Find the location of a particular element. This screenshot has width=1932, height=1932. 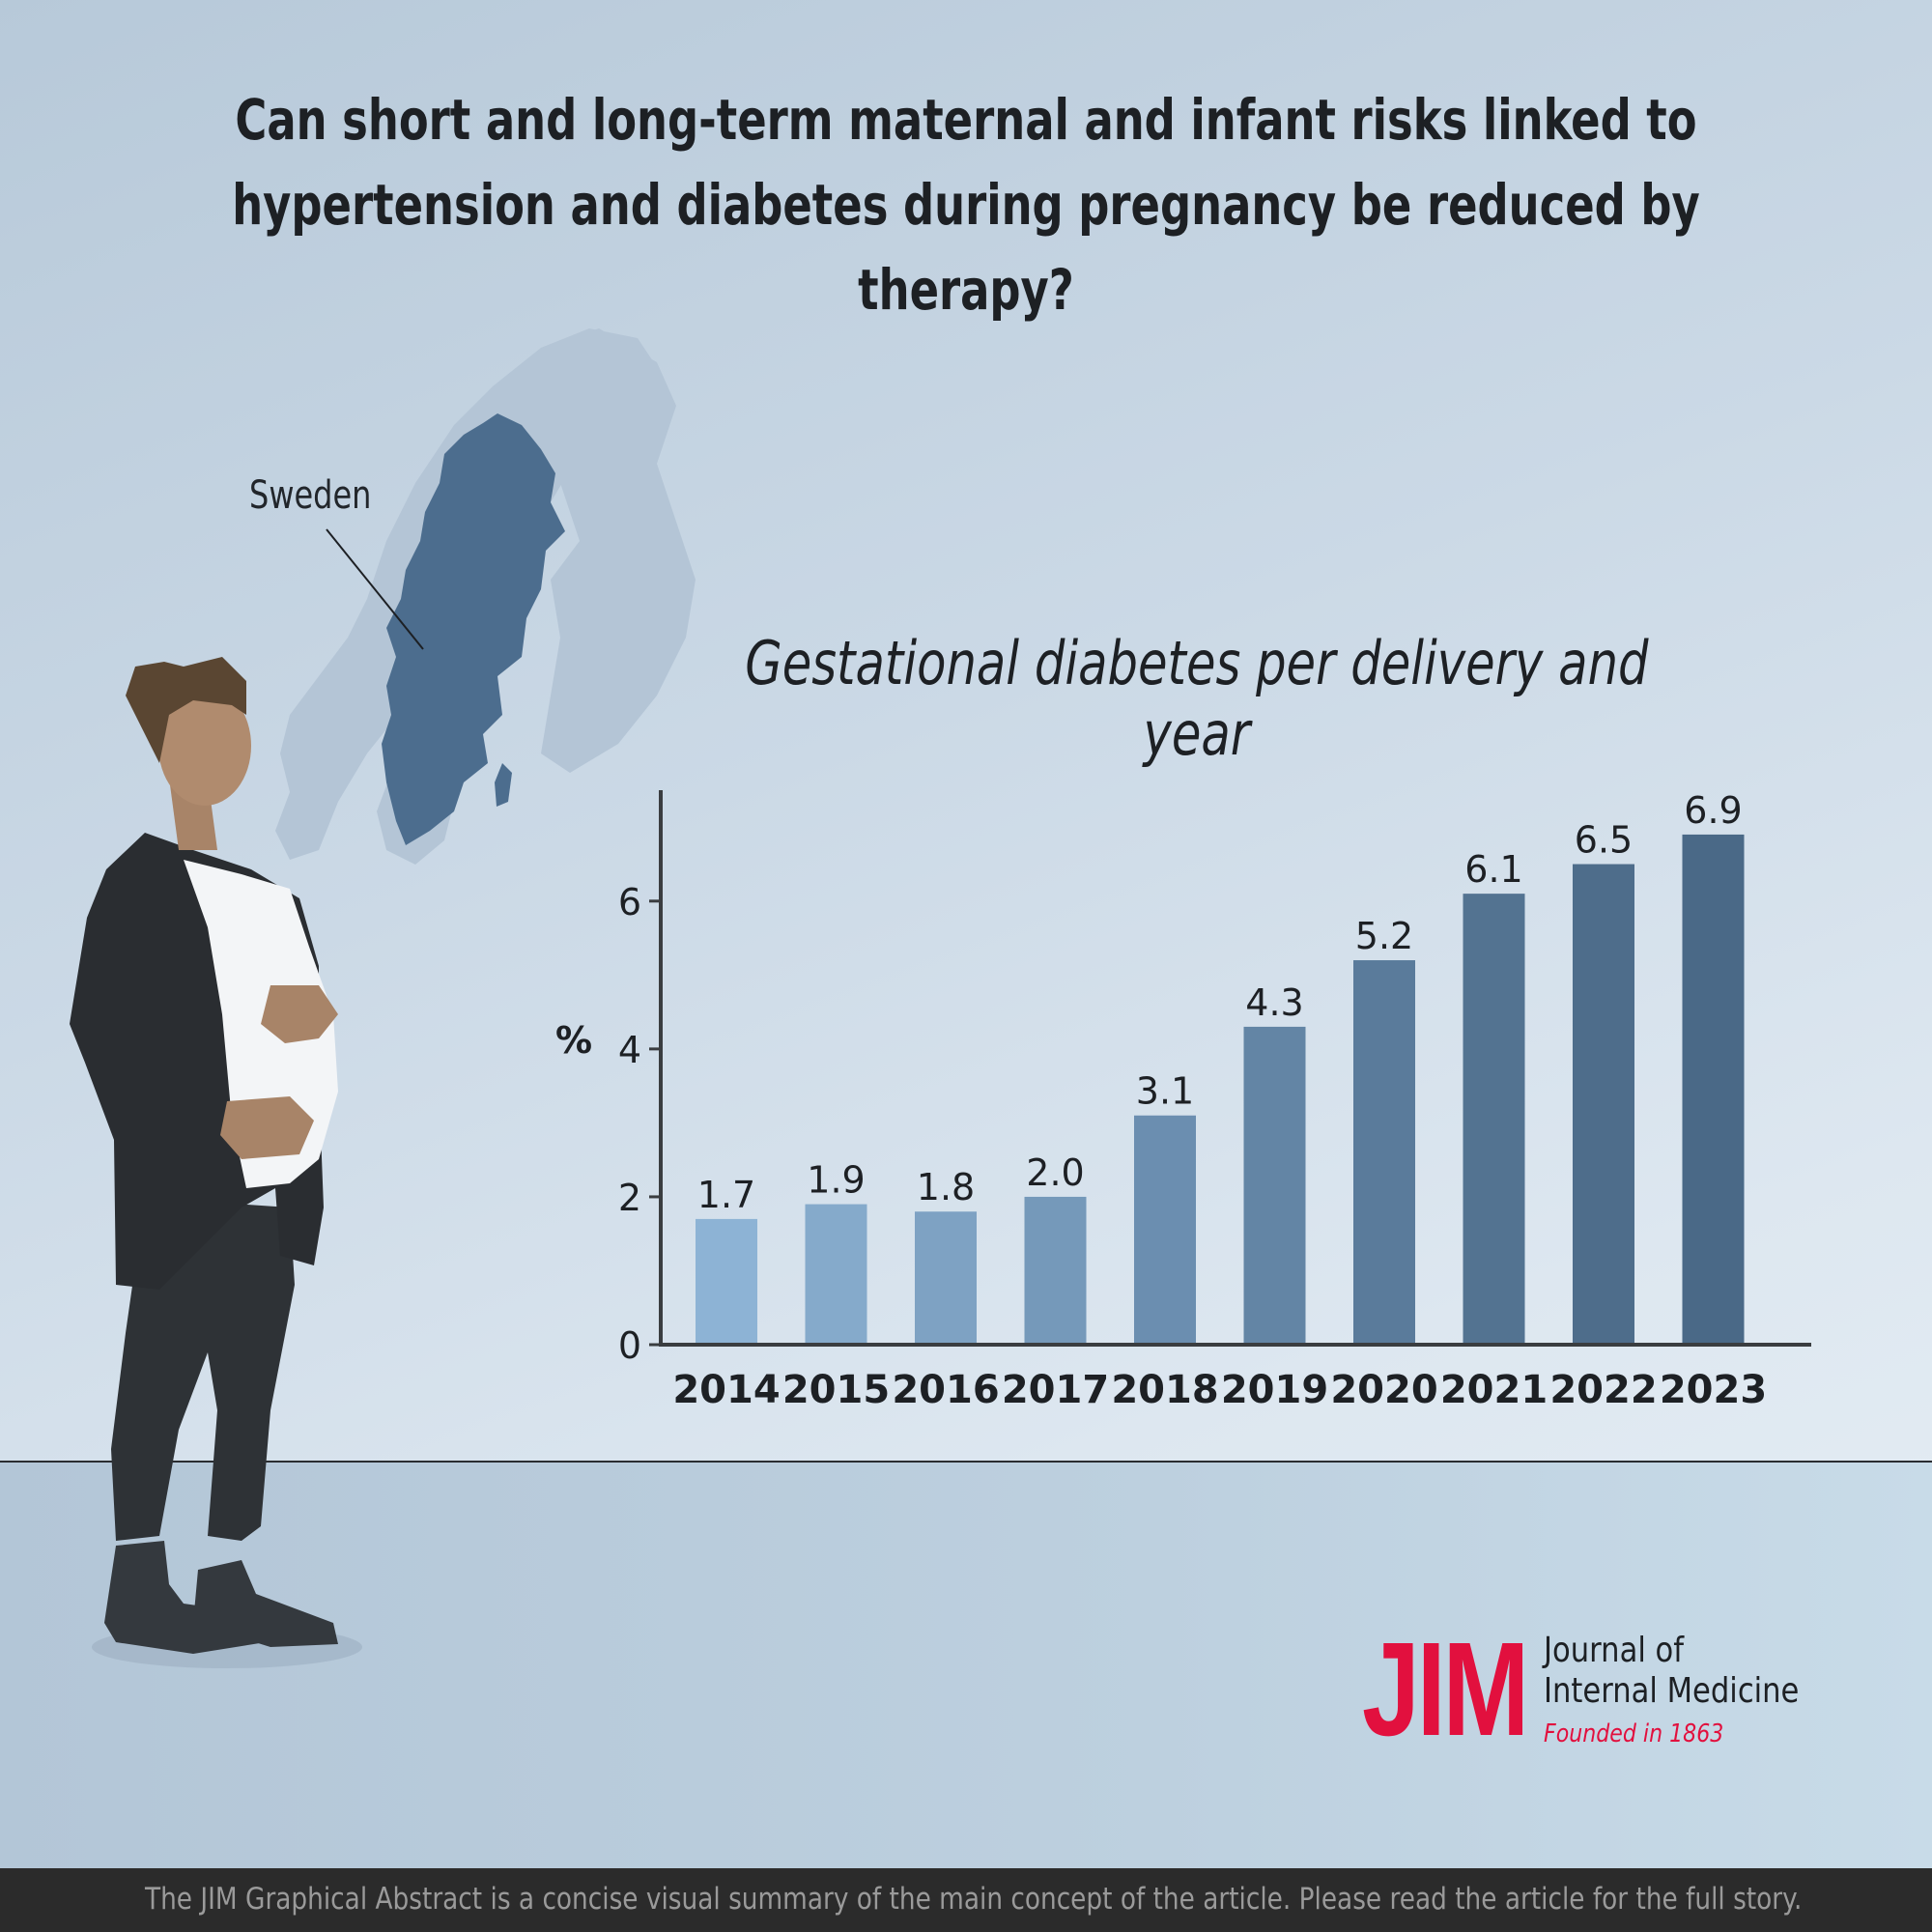

y-tick-label: 2 is located at coordinates (629, 1198).